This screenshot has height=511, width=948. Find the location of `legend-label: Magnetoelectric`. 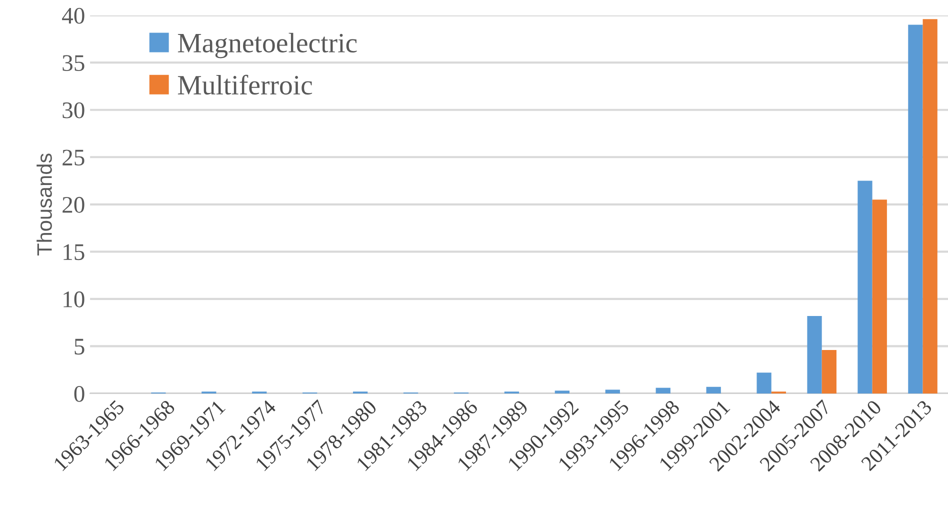

legend-label: Magnetoelectric is located at coordinates (267, 45).